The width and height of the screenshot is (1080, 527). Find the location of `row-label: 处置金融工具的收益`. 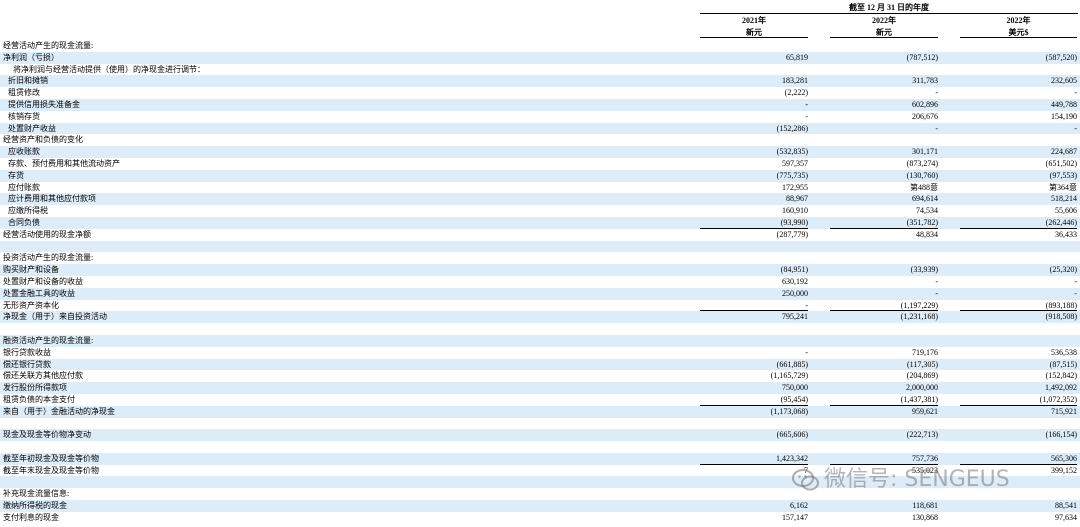

row-label: 处置金融工具的收益 is located at coordinates (39, 293).